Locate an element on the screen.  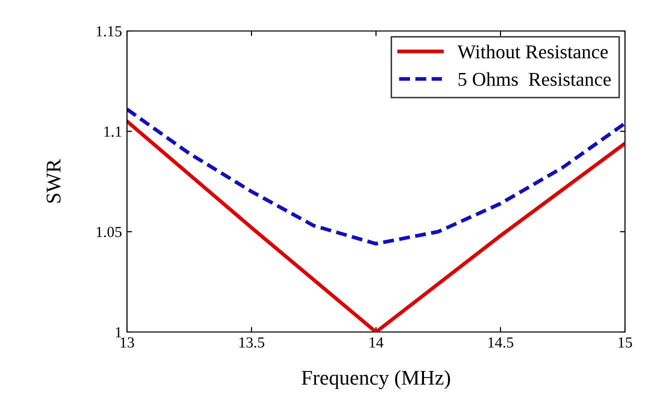
y-tick-label: 1 is located at coordinates (119, 332).